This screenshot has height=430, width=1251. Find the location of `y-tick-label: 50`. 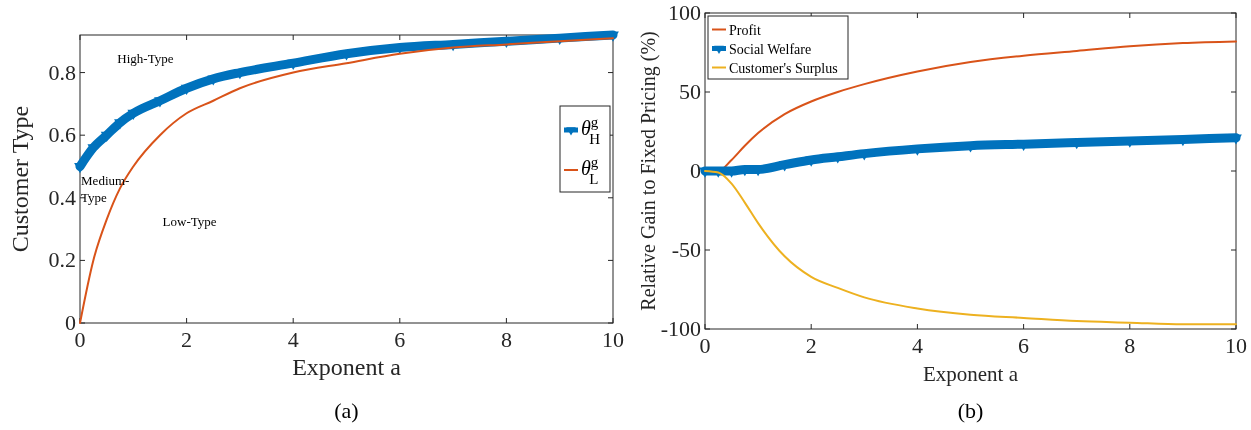

y-tick-label: 50 is located at coordinates (690, 91).